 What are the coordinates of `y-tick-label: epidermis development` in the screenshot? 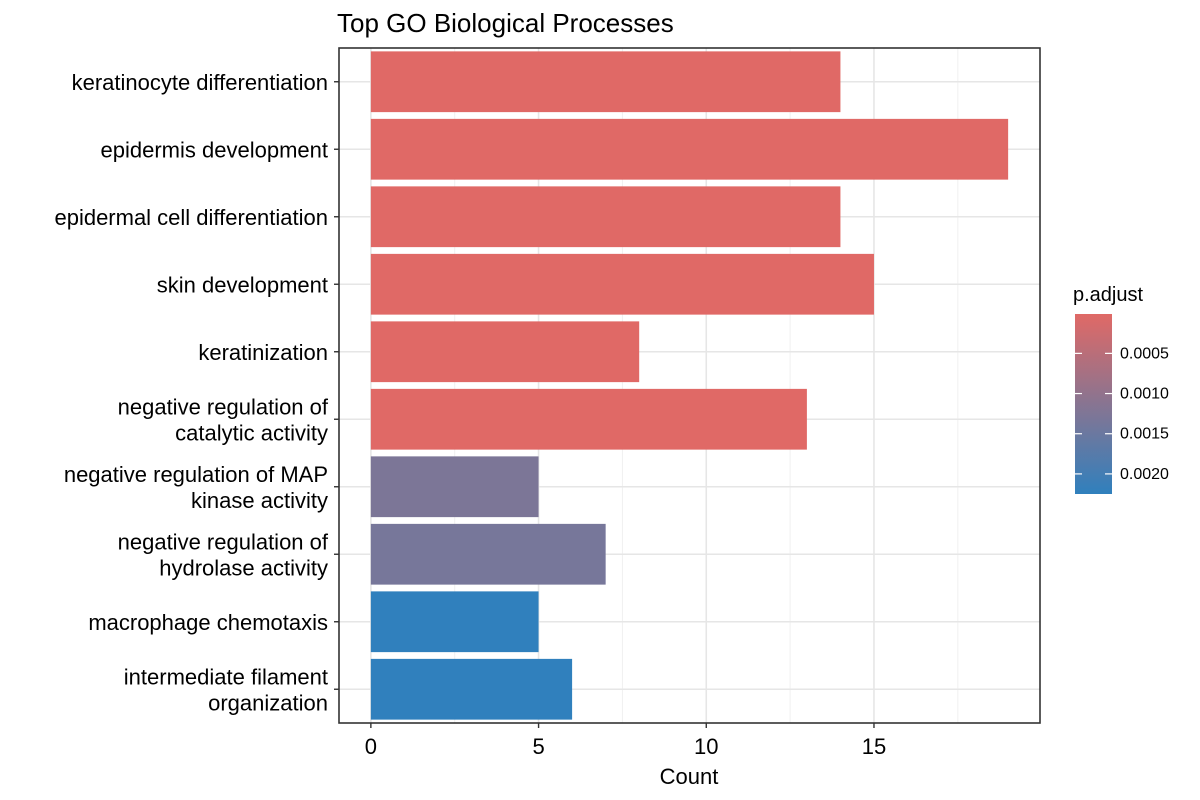 It's located at (214, 149).